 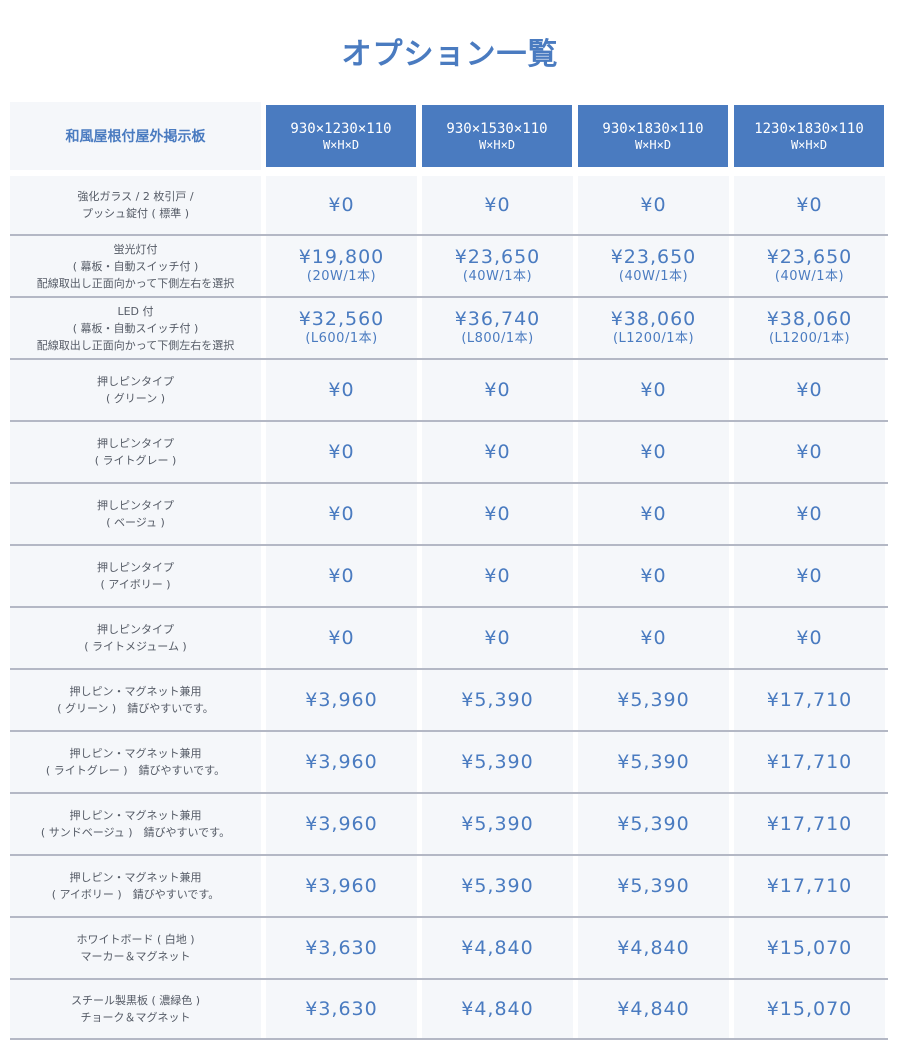 I want to click on size-unit: W×H×D, so click(x=341, y=144).